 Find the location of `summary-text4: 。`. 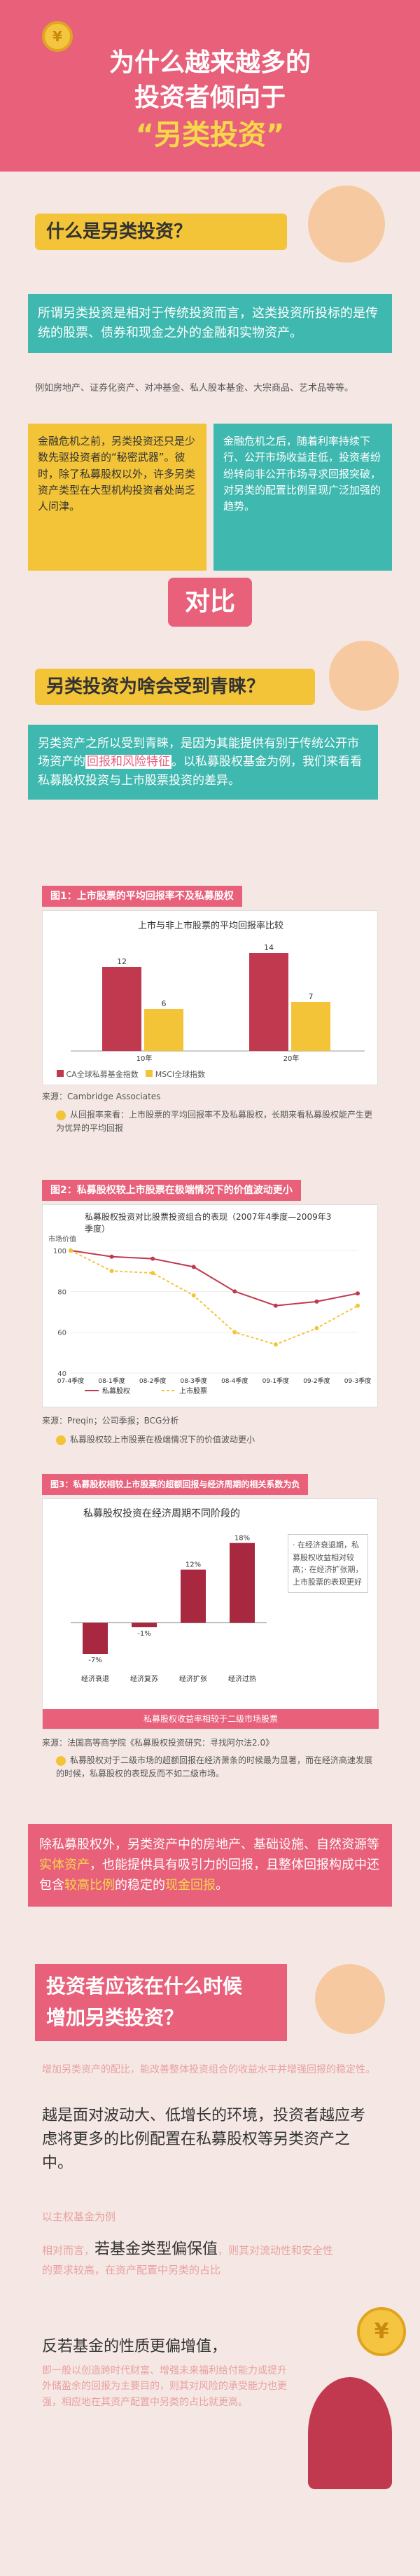

summary-text4: 。 is located at coordinates (222, 1885).